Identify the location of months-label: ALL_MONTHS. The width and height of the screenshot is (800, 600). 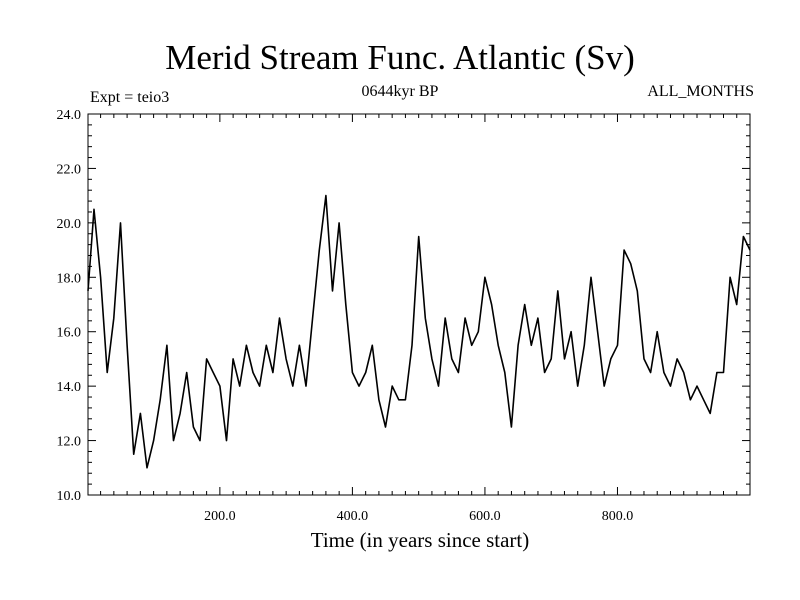
(700, 91).